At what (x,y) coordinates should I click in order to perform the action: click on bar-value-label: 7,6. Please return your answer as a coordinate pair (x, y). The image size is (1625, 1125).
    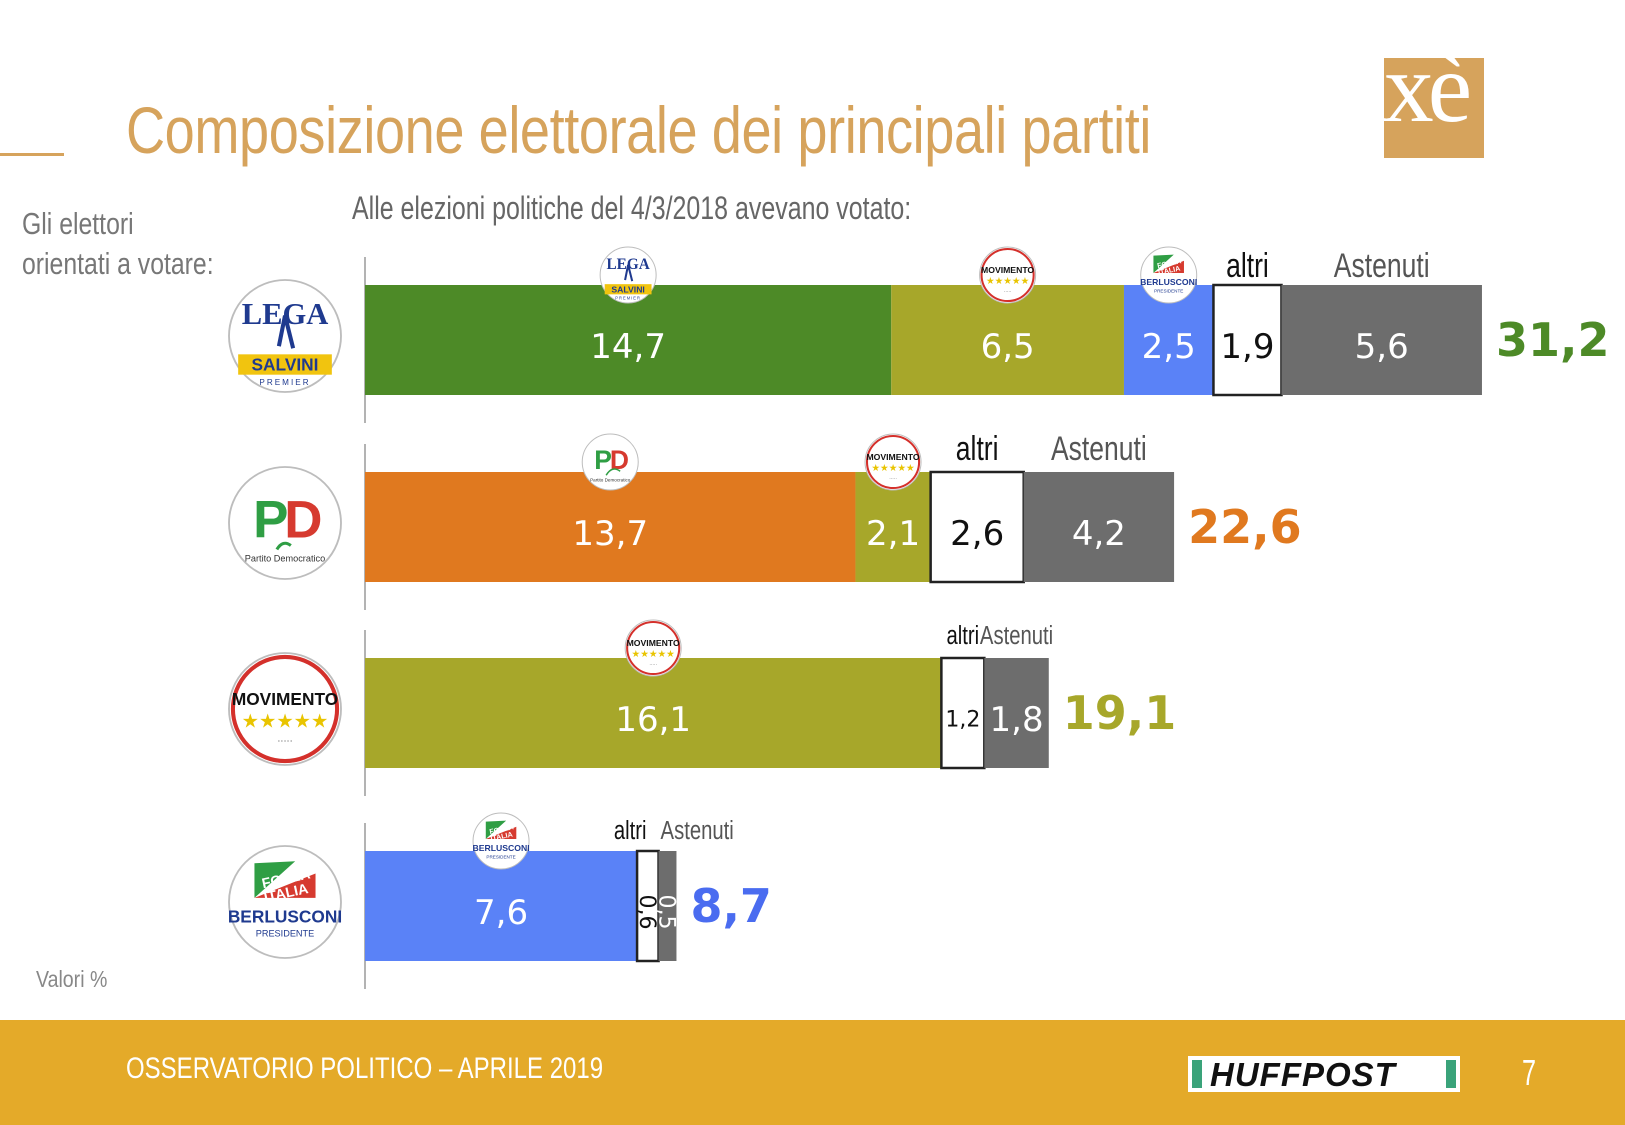
    Looking at the image, I should click on (501, 913).